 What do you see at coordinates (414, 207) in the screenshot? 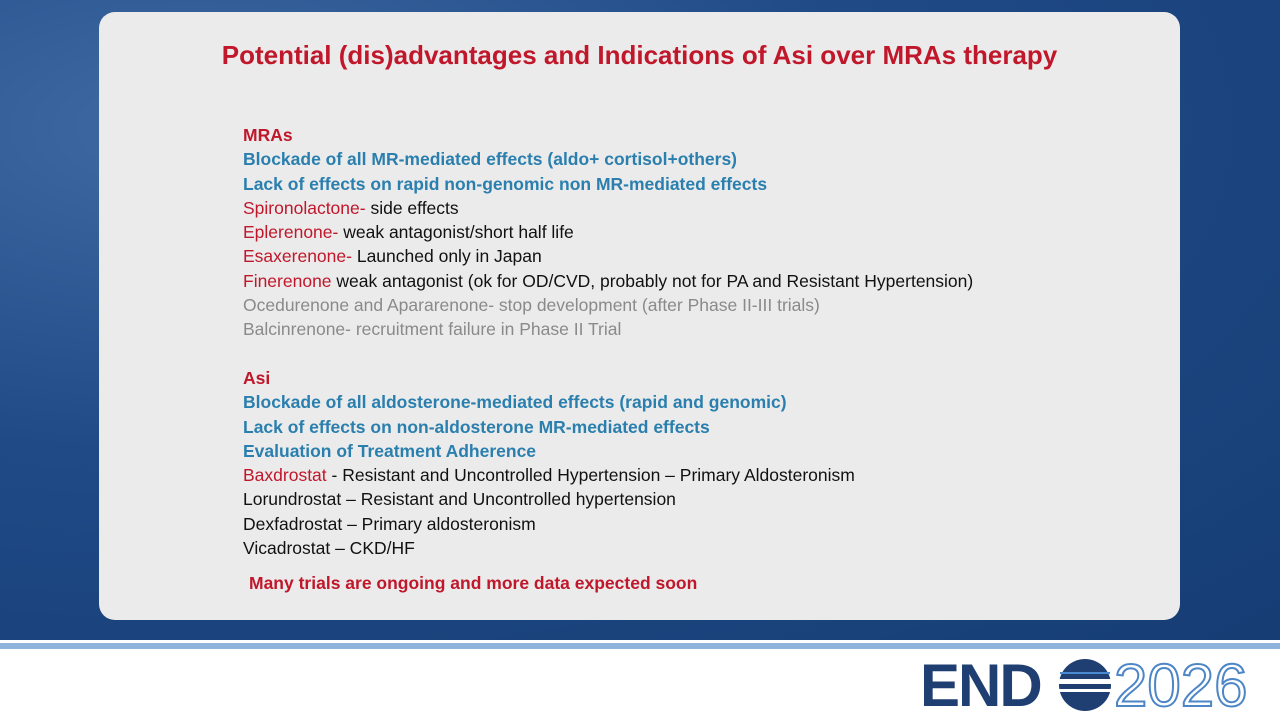
I see `line-text: side effects` at bounding box center [414, 207].